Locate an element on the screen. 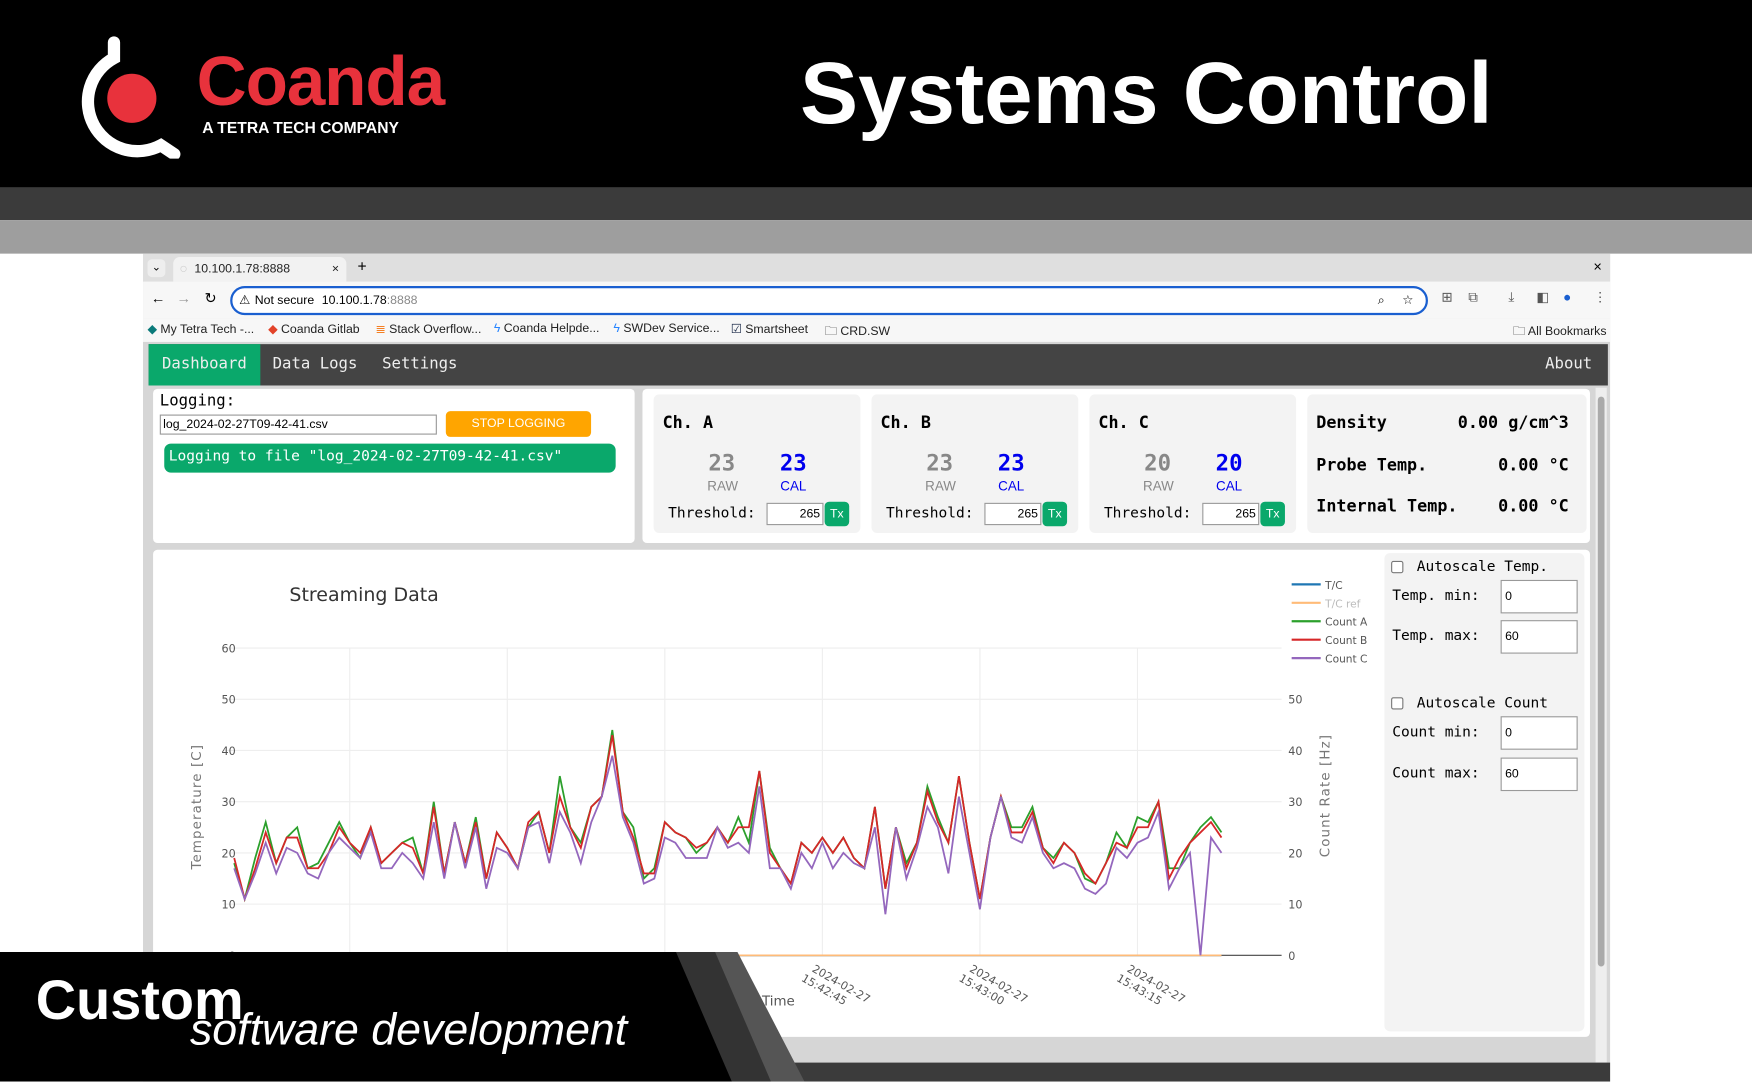  density-value: 0.00 g/cm^3 is located at coordinates (1513, 422).